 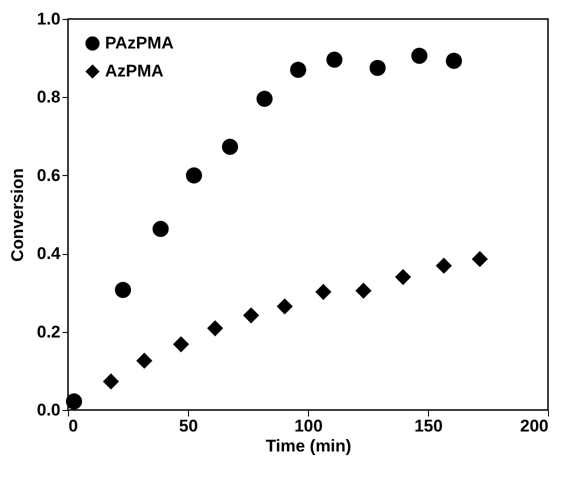 What do you see at coordinates (73, 426) in the screenshot?
I see `x-tick-label: 0` at bounding box center [73, 426].